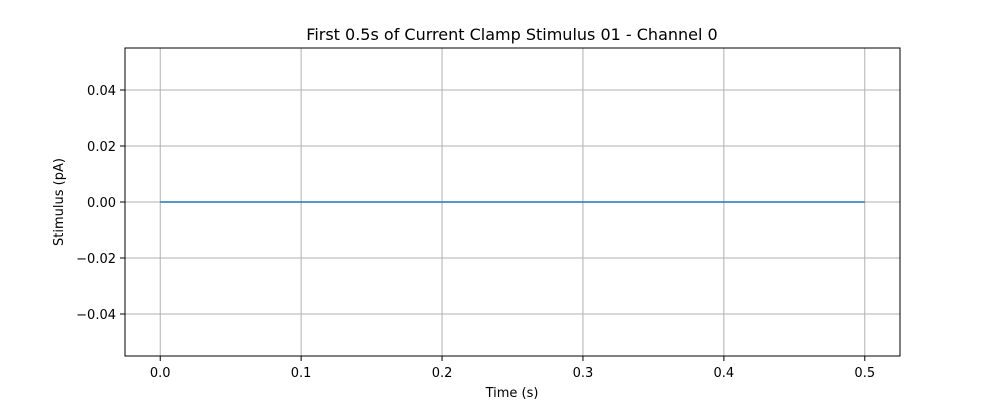  What do you see at coordinates (724, 373) in the screenshot?
I see `x-tick-label: 0.4` at bounding box center [724, 373].